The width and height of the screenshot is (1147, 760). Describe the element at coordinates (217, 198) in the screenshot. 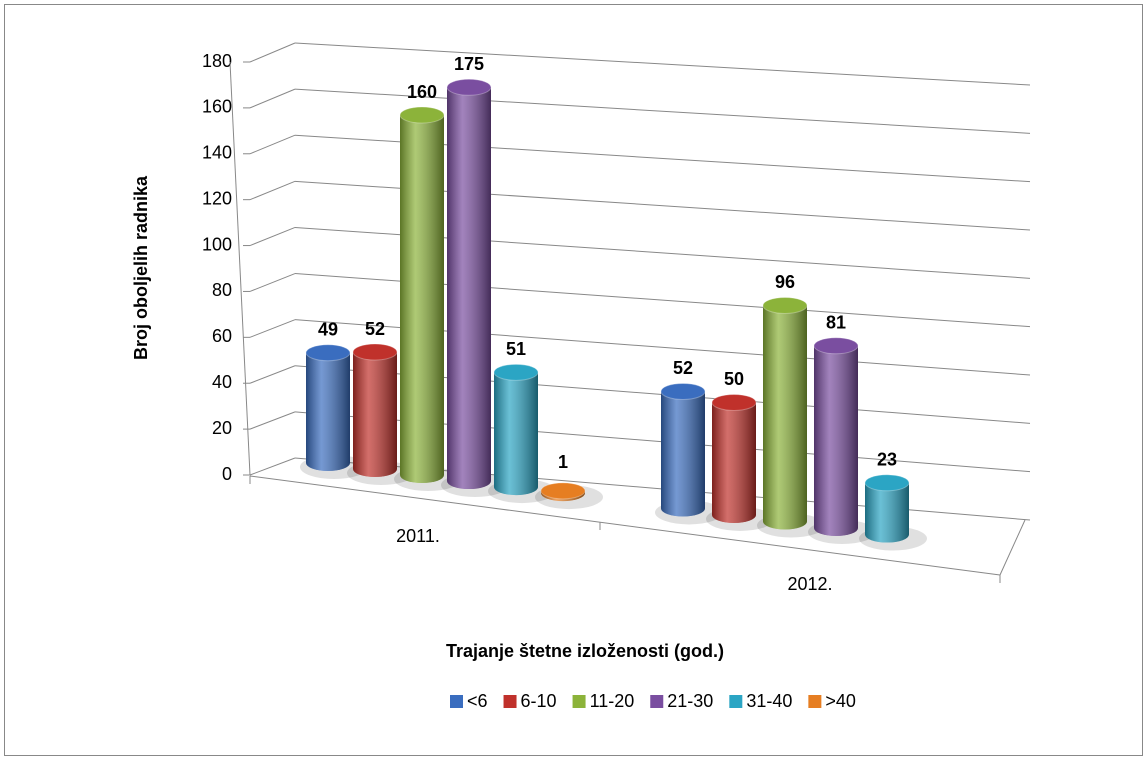

I see `y-tick-label: 120` at that location.